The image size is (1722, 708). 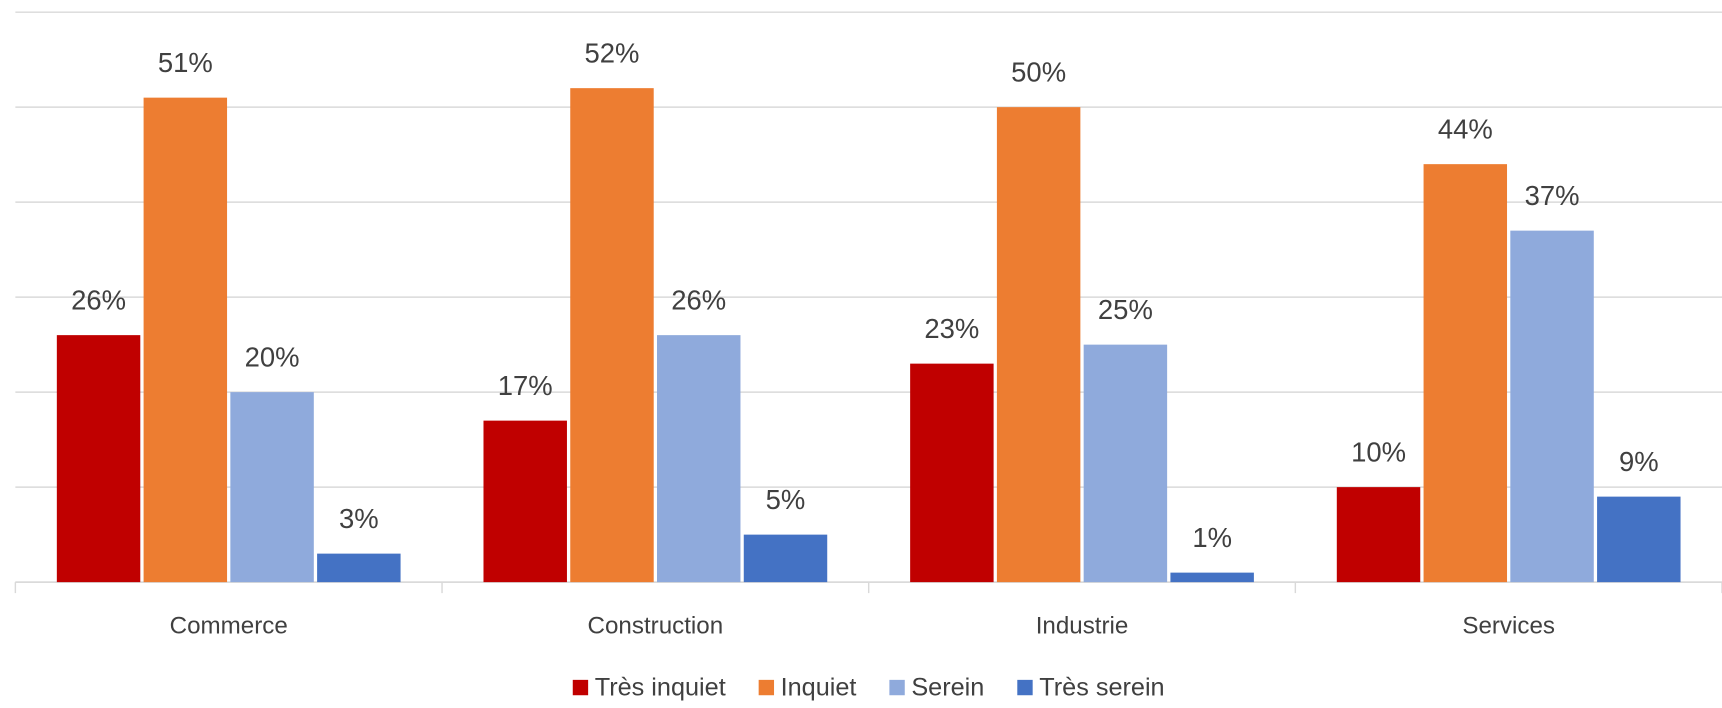 I want to click on x-tick-label: Services, so click(x=1508, y=626).